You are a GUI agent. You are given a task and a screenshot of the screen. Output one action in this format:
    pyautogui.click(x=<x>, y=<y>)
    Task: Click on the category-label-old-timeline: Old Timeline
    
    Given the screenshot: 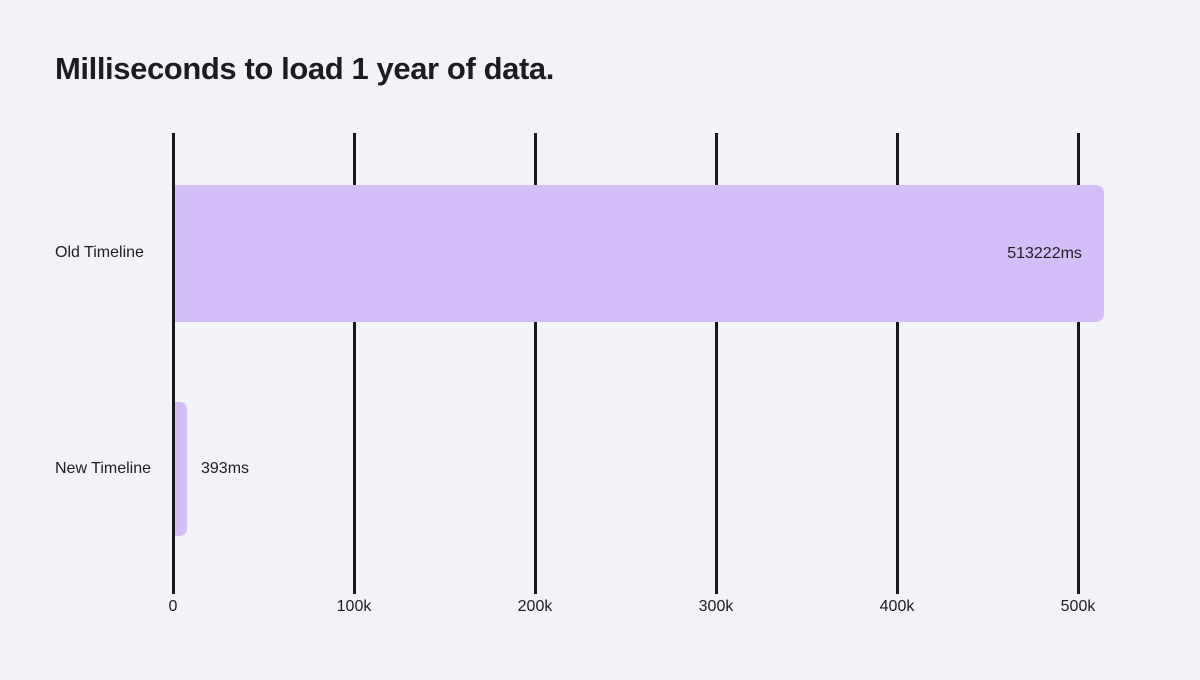 What is the action you would take?
    pyautogui.click(x=99, y=252)
    